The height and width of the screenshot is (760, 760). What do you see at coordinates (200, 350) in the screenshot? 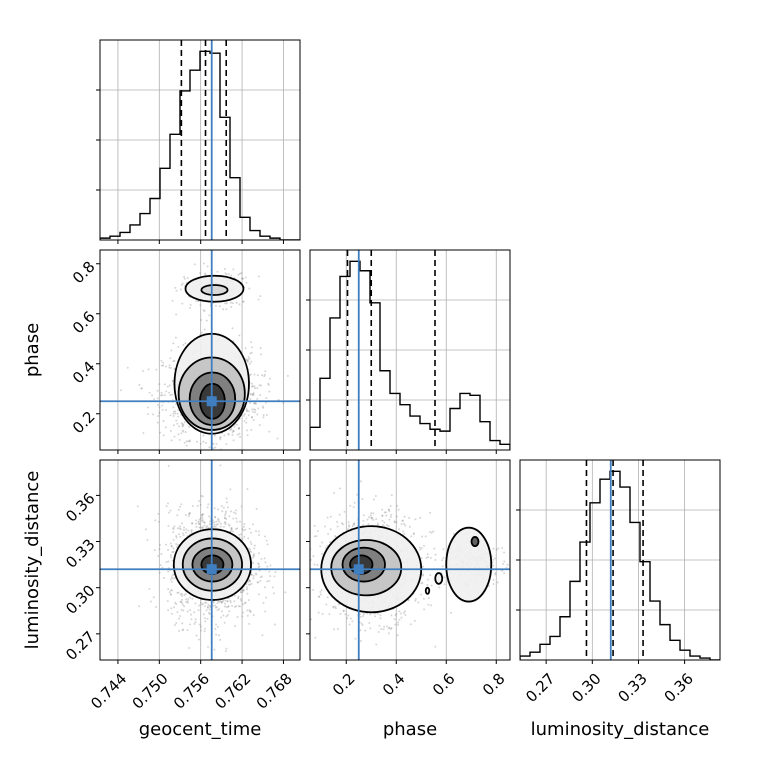
I see `panel-frame-phase-vs-geocent-time` at bounding box center [200, 350].